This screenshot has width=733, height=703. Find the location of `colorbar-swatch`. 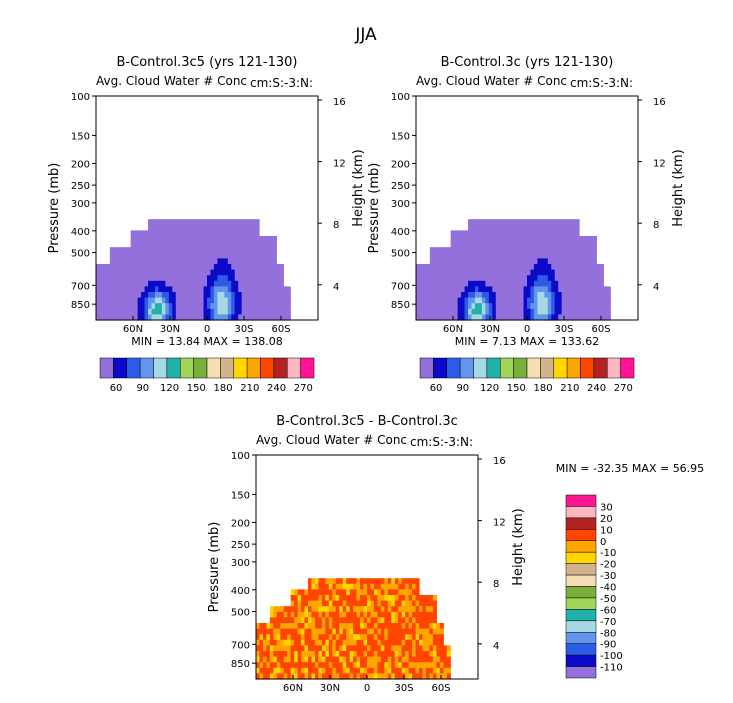

colorbar-swatch is located at coordinates (307, 368).